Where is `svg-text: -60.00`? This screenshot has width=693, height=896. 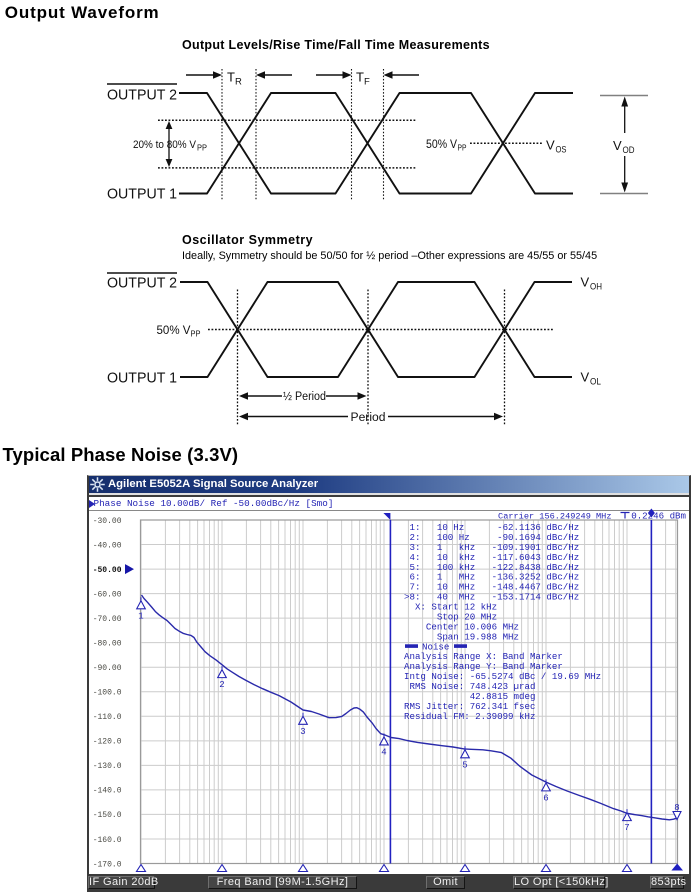
svg-text: -60.00 is located at coordinates (107, 594).